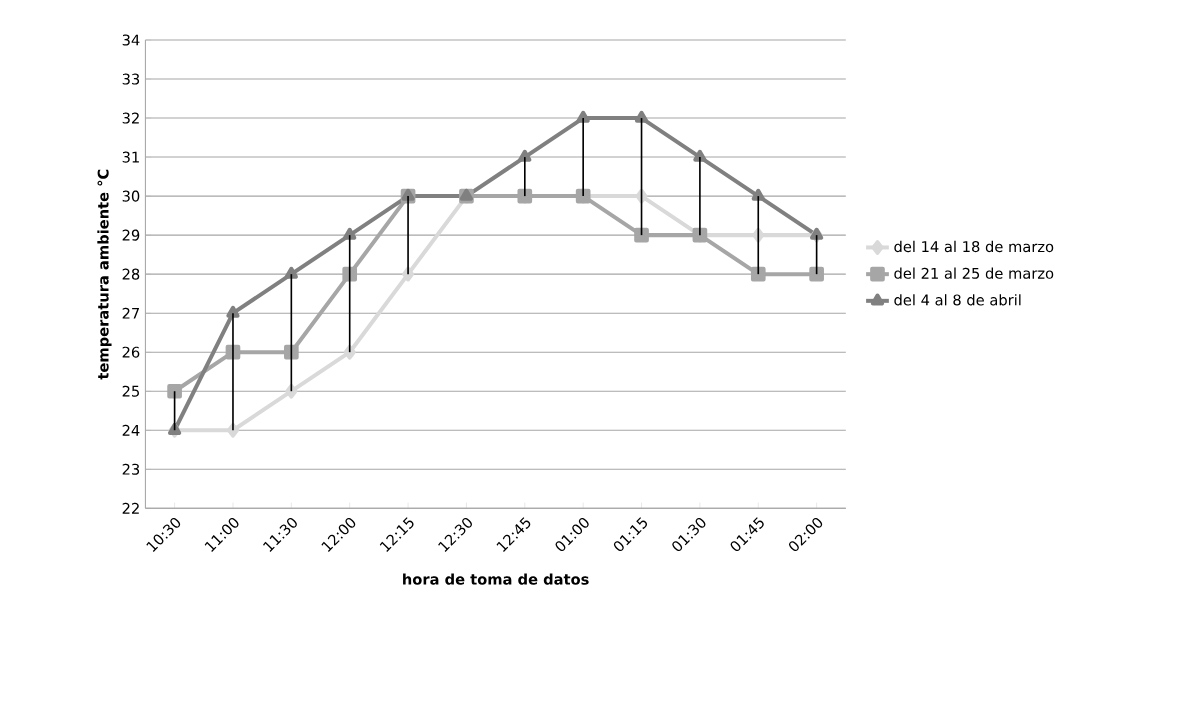  What do you see at coordinates (131, 430) in the screenshot?
I see `y-tick-label: 24` at bounding box center [131, 430].